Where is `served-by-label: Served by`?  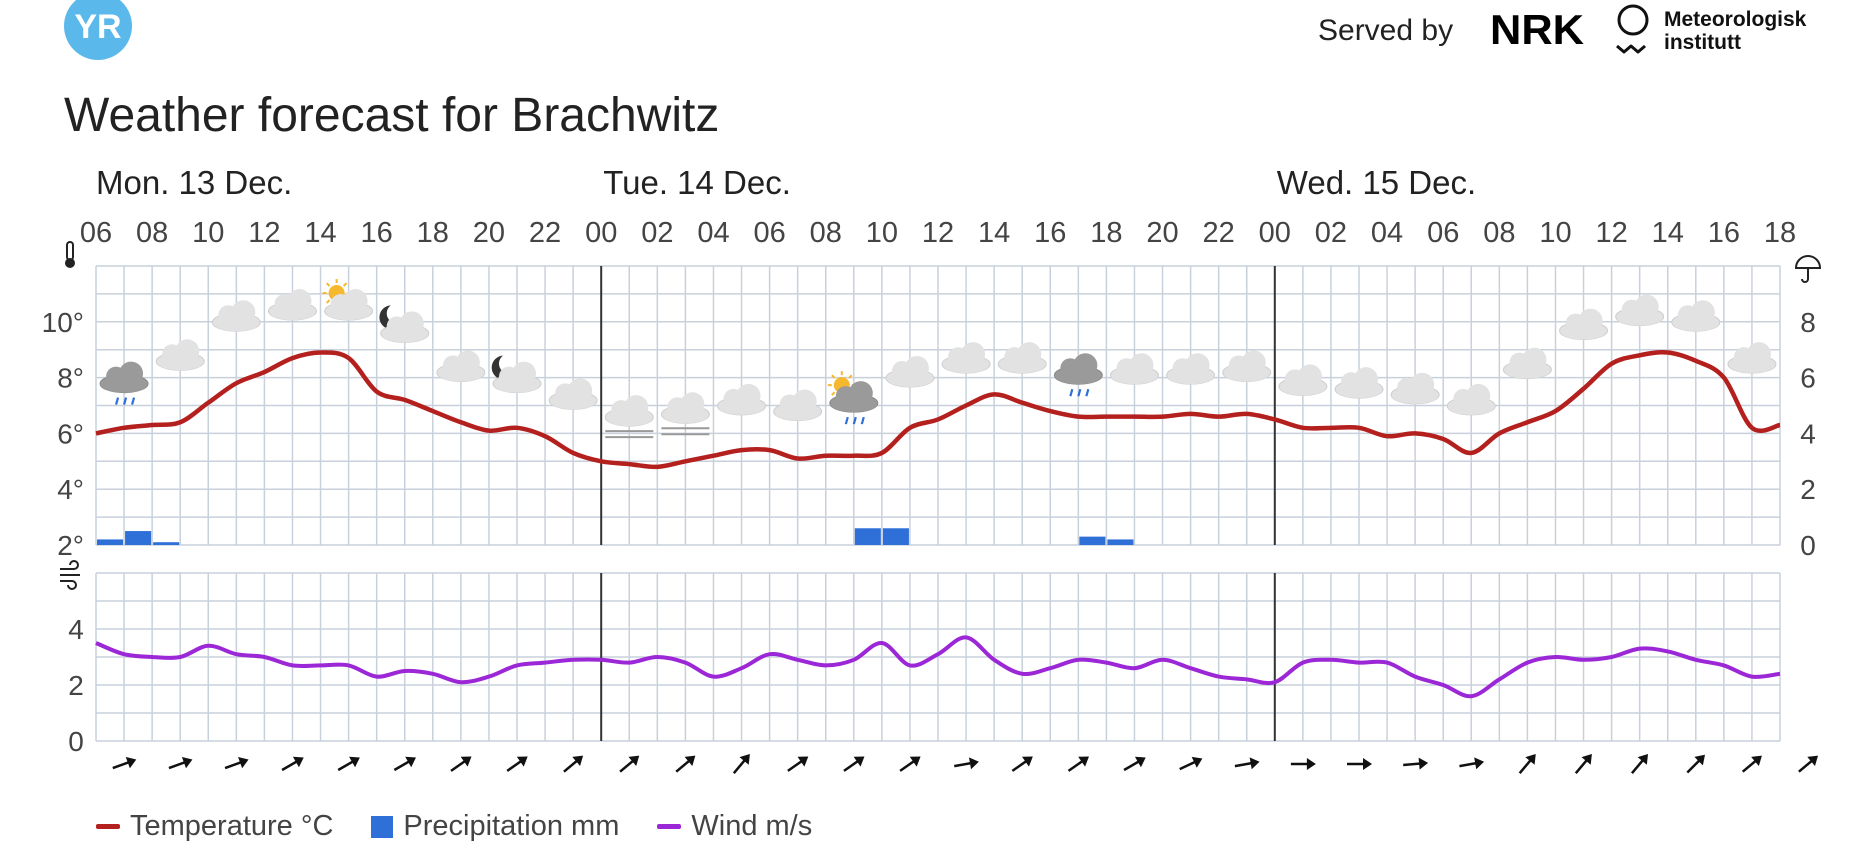
served-by-label: Served by is located at coordinates (1386, 30).